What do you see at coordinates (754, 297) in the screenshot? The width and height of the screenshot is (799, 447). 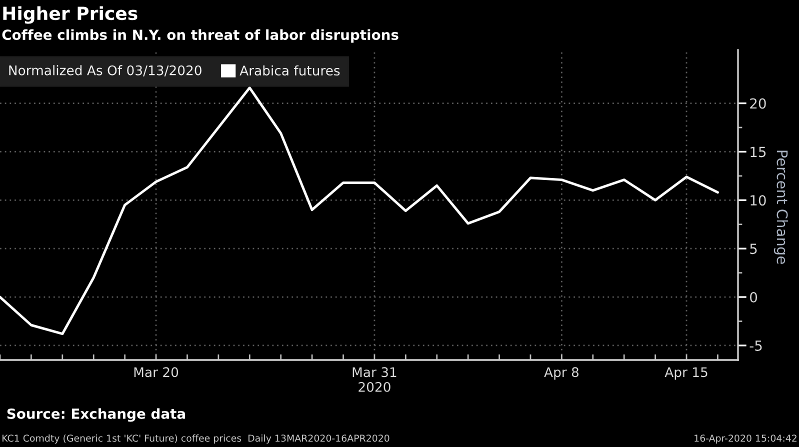 I see `y-tick-label: 0` at bounding box center [754, 297].